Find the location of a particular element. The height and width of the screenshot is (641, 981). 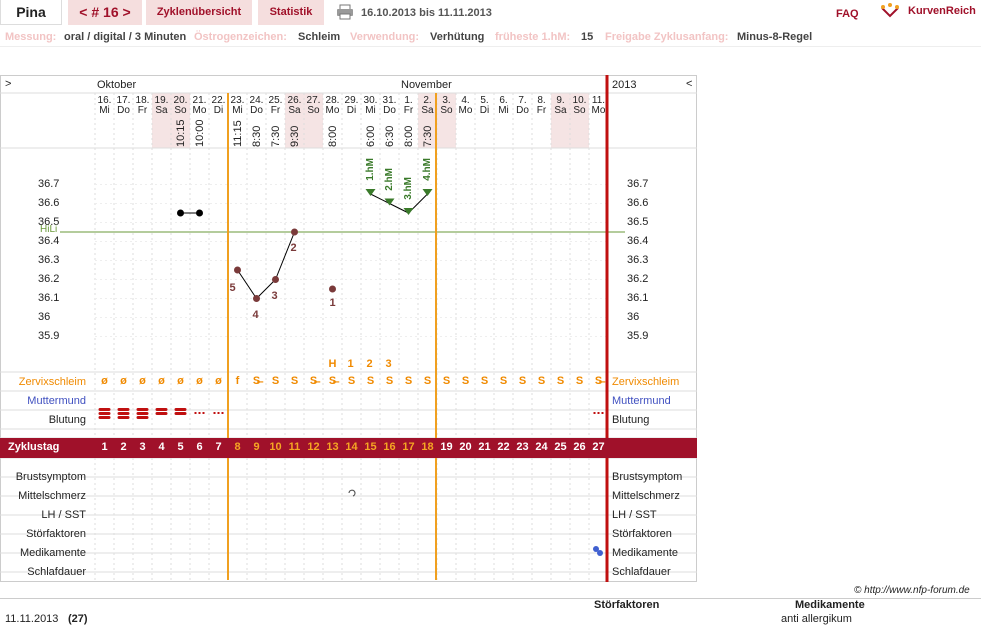

row-label-right-mucus: Zervixschleim is located at coordinates (646, 382).